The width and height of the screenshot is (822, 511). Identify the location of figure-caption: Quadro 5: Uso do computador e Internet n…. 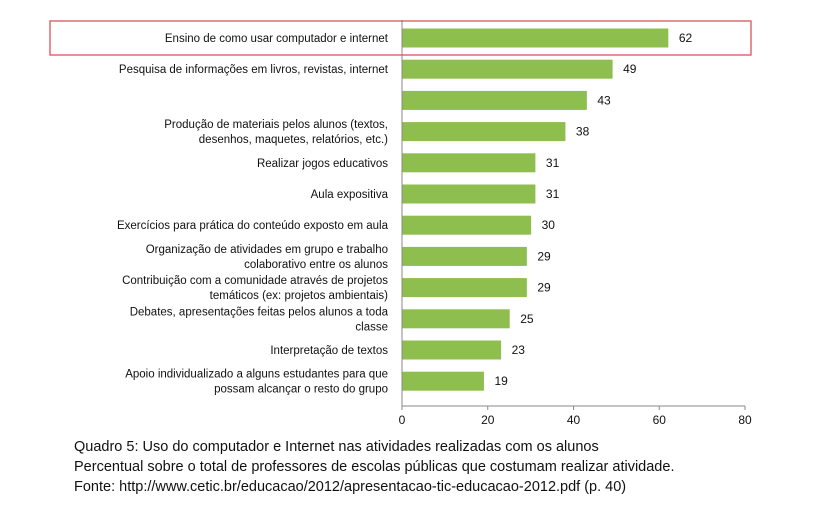
(444, 467).